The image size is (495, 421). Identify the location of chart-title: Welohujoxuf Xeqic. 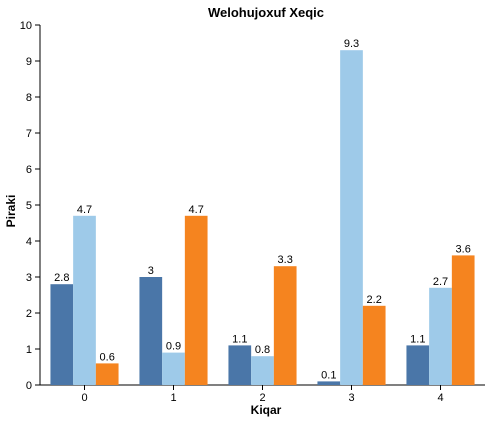
(266, 12).